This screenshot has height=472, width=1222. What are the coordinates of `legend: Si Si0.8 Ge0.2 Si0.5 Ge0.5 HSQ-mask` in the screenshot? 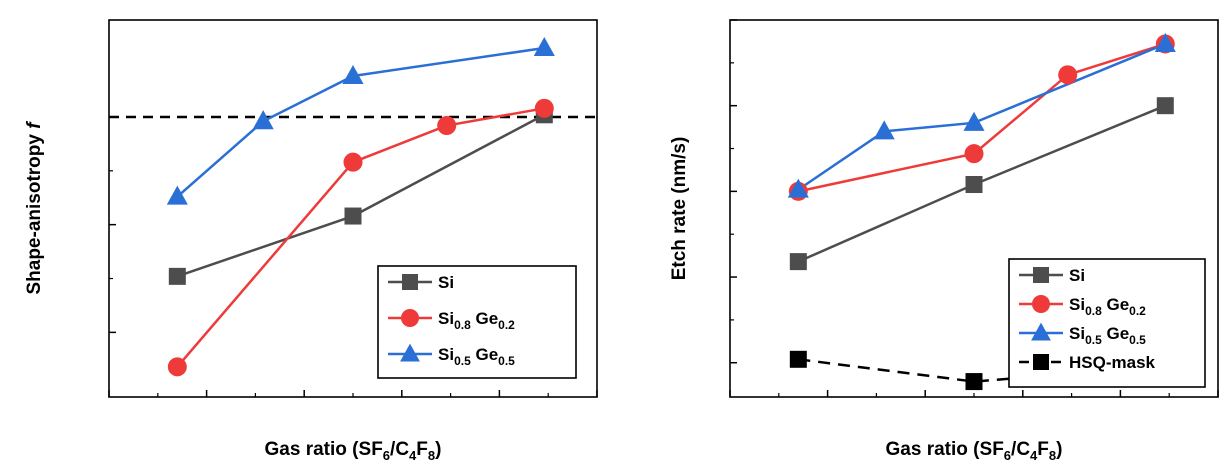 It's located at (1107, 323).